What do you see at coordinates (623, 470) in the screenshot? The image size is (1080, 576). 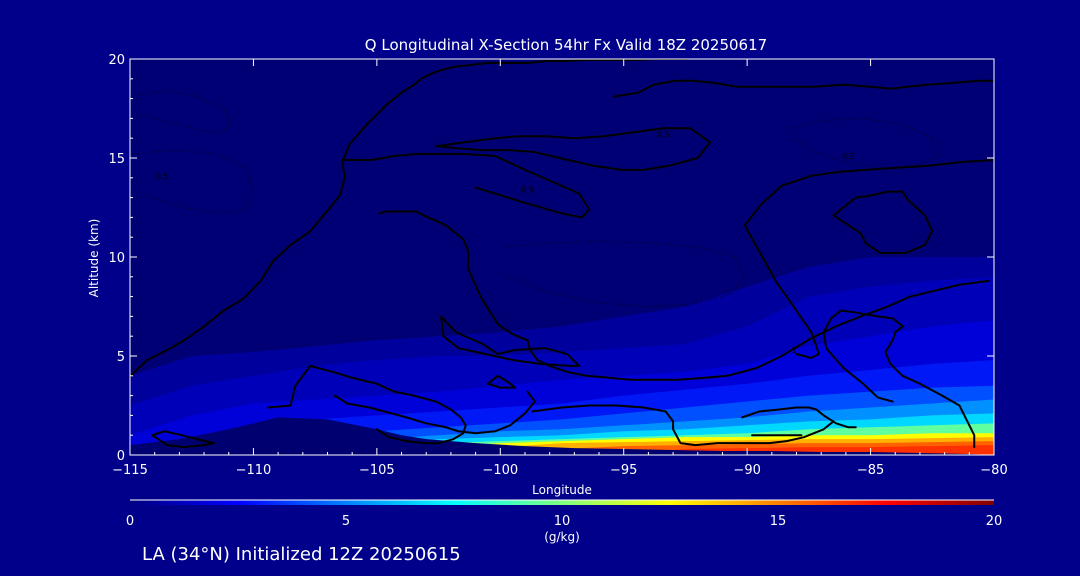 I see `x-tick-label-4: −95` at bounding box center [623, 470].